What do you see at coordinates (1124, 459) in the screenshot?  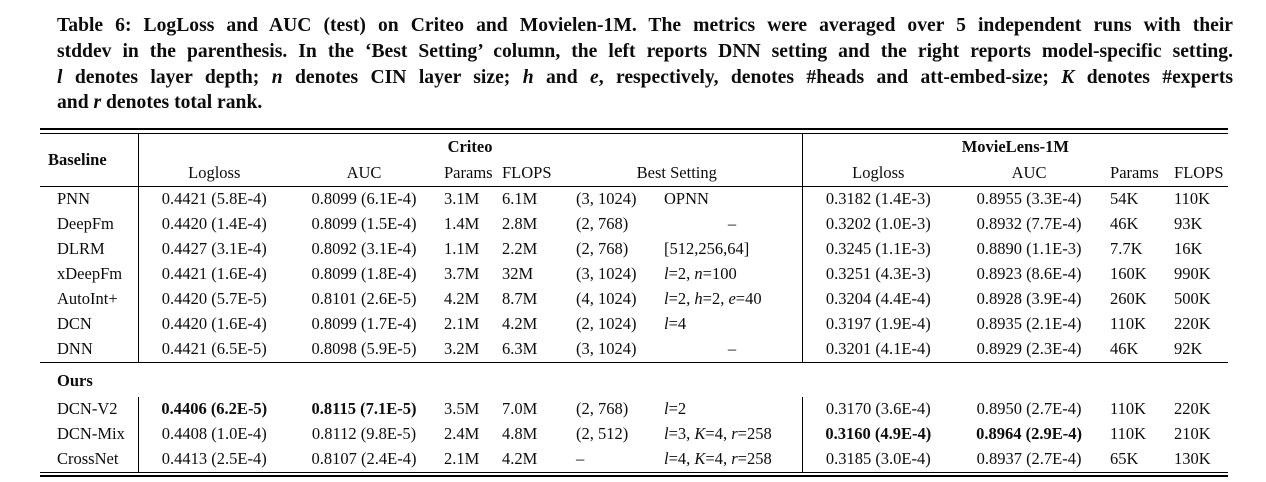 I see `cell-ml-params: 65K` at bounding box center [1124, 459].